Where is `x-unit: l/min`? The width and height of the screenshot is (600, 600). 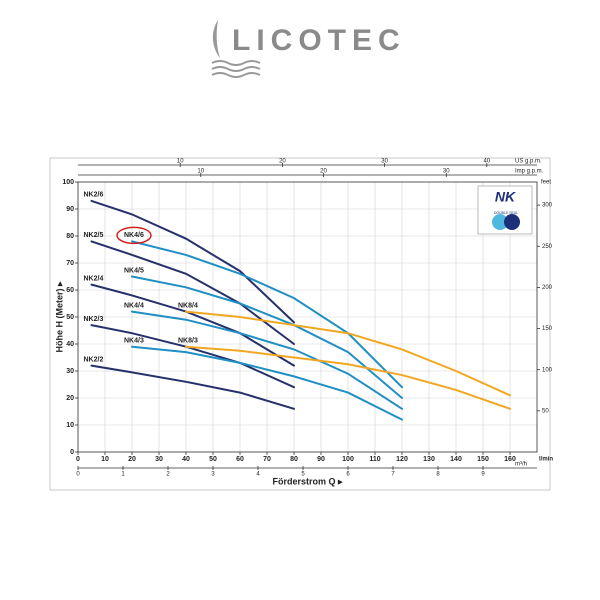
x-unit: l/min is located at coordinates (546, 460).